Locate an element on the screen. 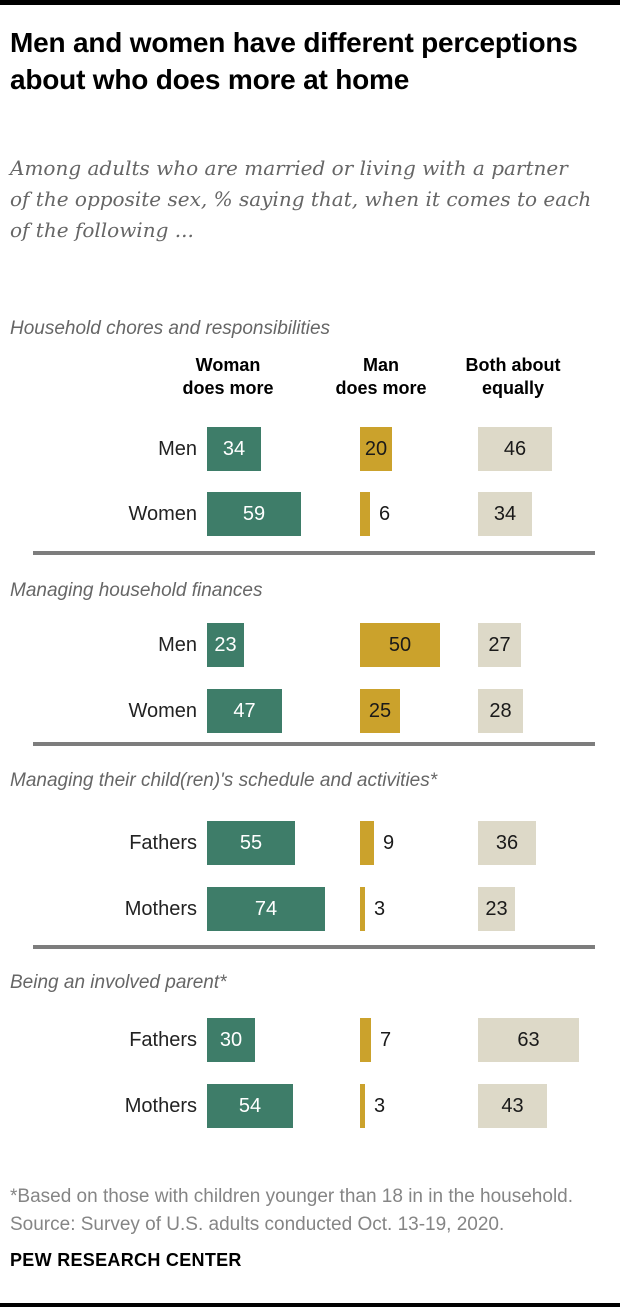  bar-man-does-more: 25 is located at coordinates (380, 711).